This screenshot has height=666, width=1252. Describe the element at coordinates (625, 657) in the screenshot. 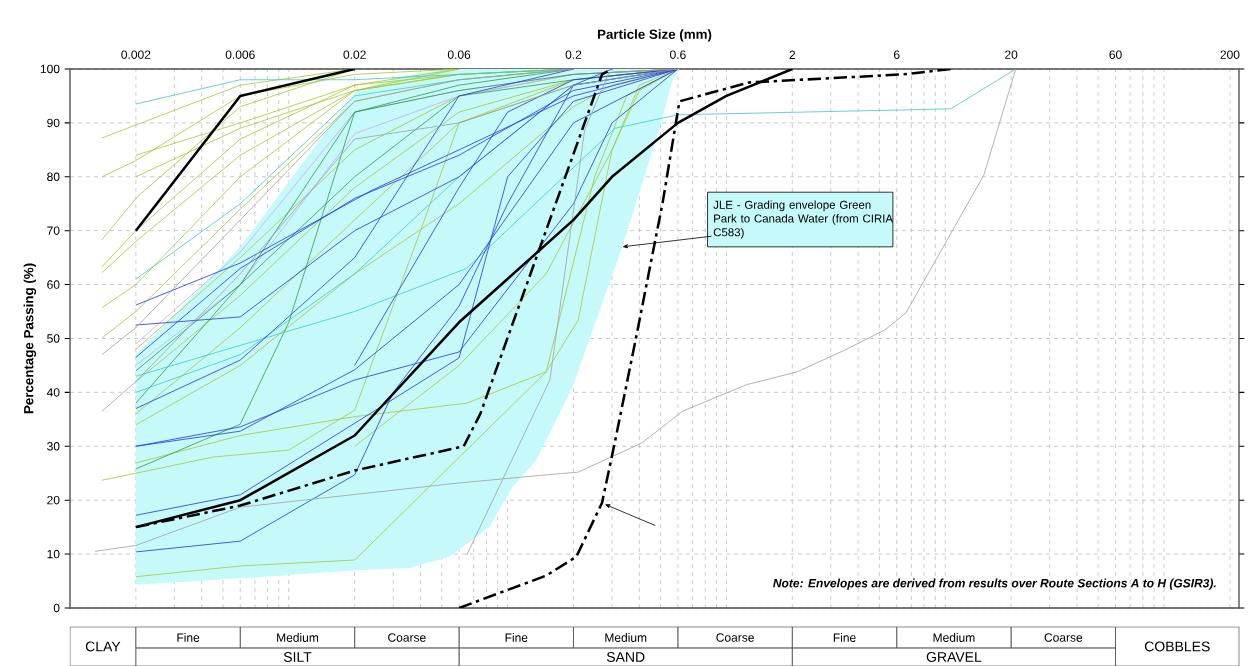

I see `text: SAND` at that location.